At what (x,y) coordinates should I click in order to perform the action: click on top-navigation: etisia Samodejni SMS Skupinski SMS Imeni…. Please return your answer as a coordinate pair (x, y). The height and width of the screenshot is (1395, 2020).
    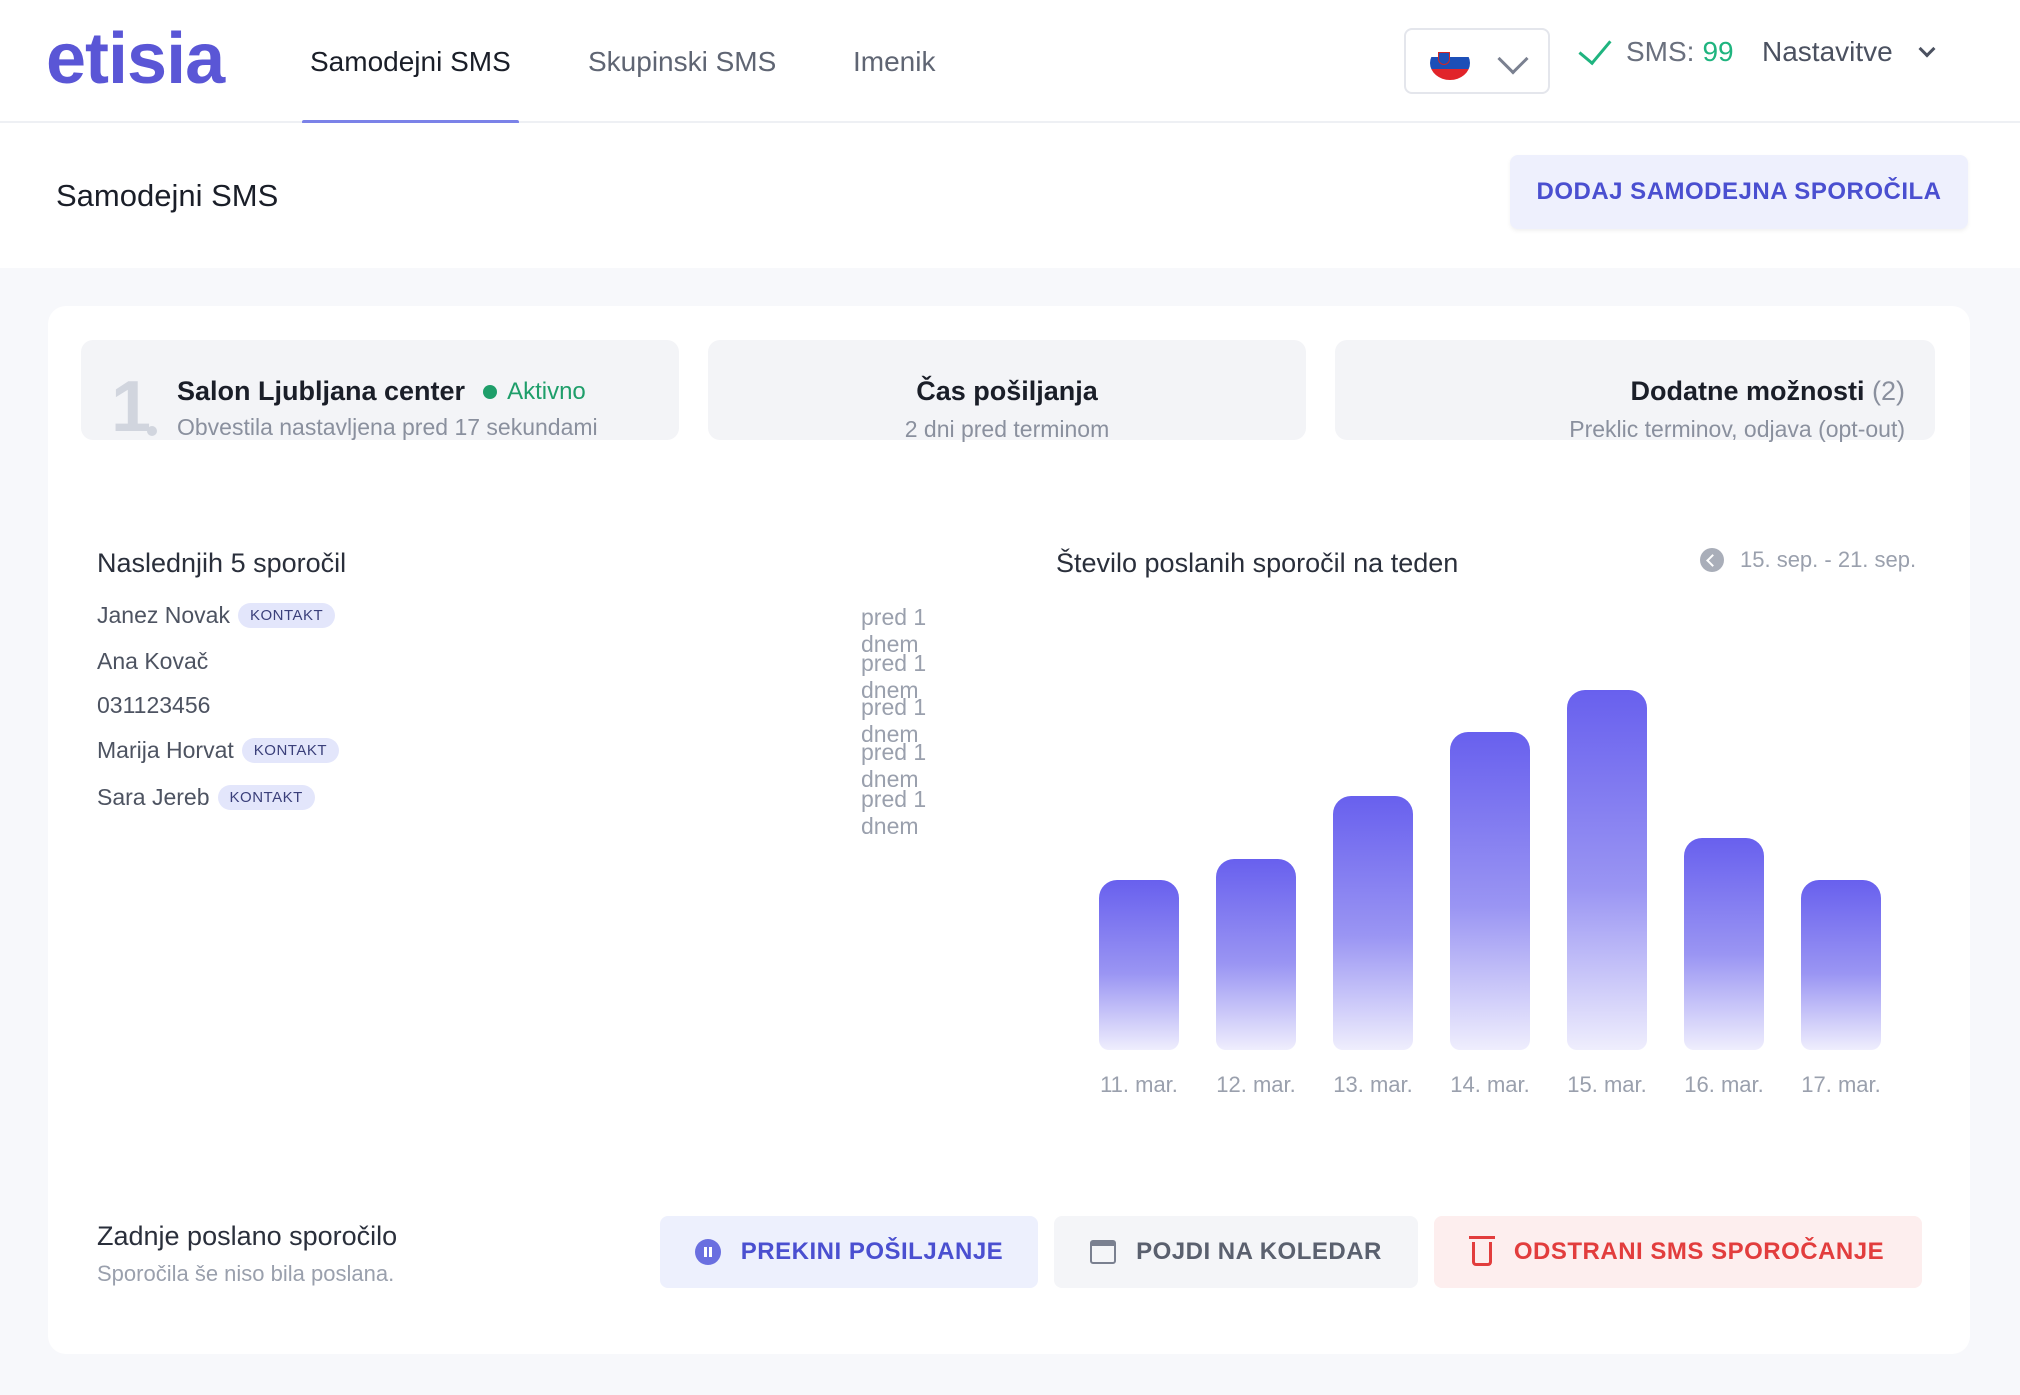
    Looking at the image, I should click on (1010, 62).